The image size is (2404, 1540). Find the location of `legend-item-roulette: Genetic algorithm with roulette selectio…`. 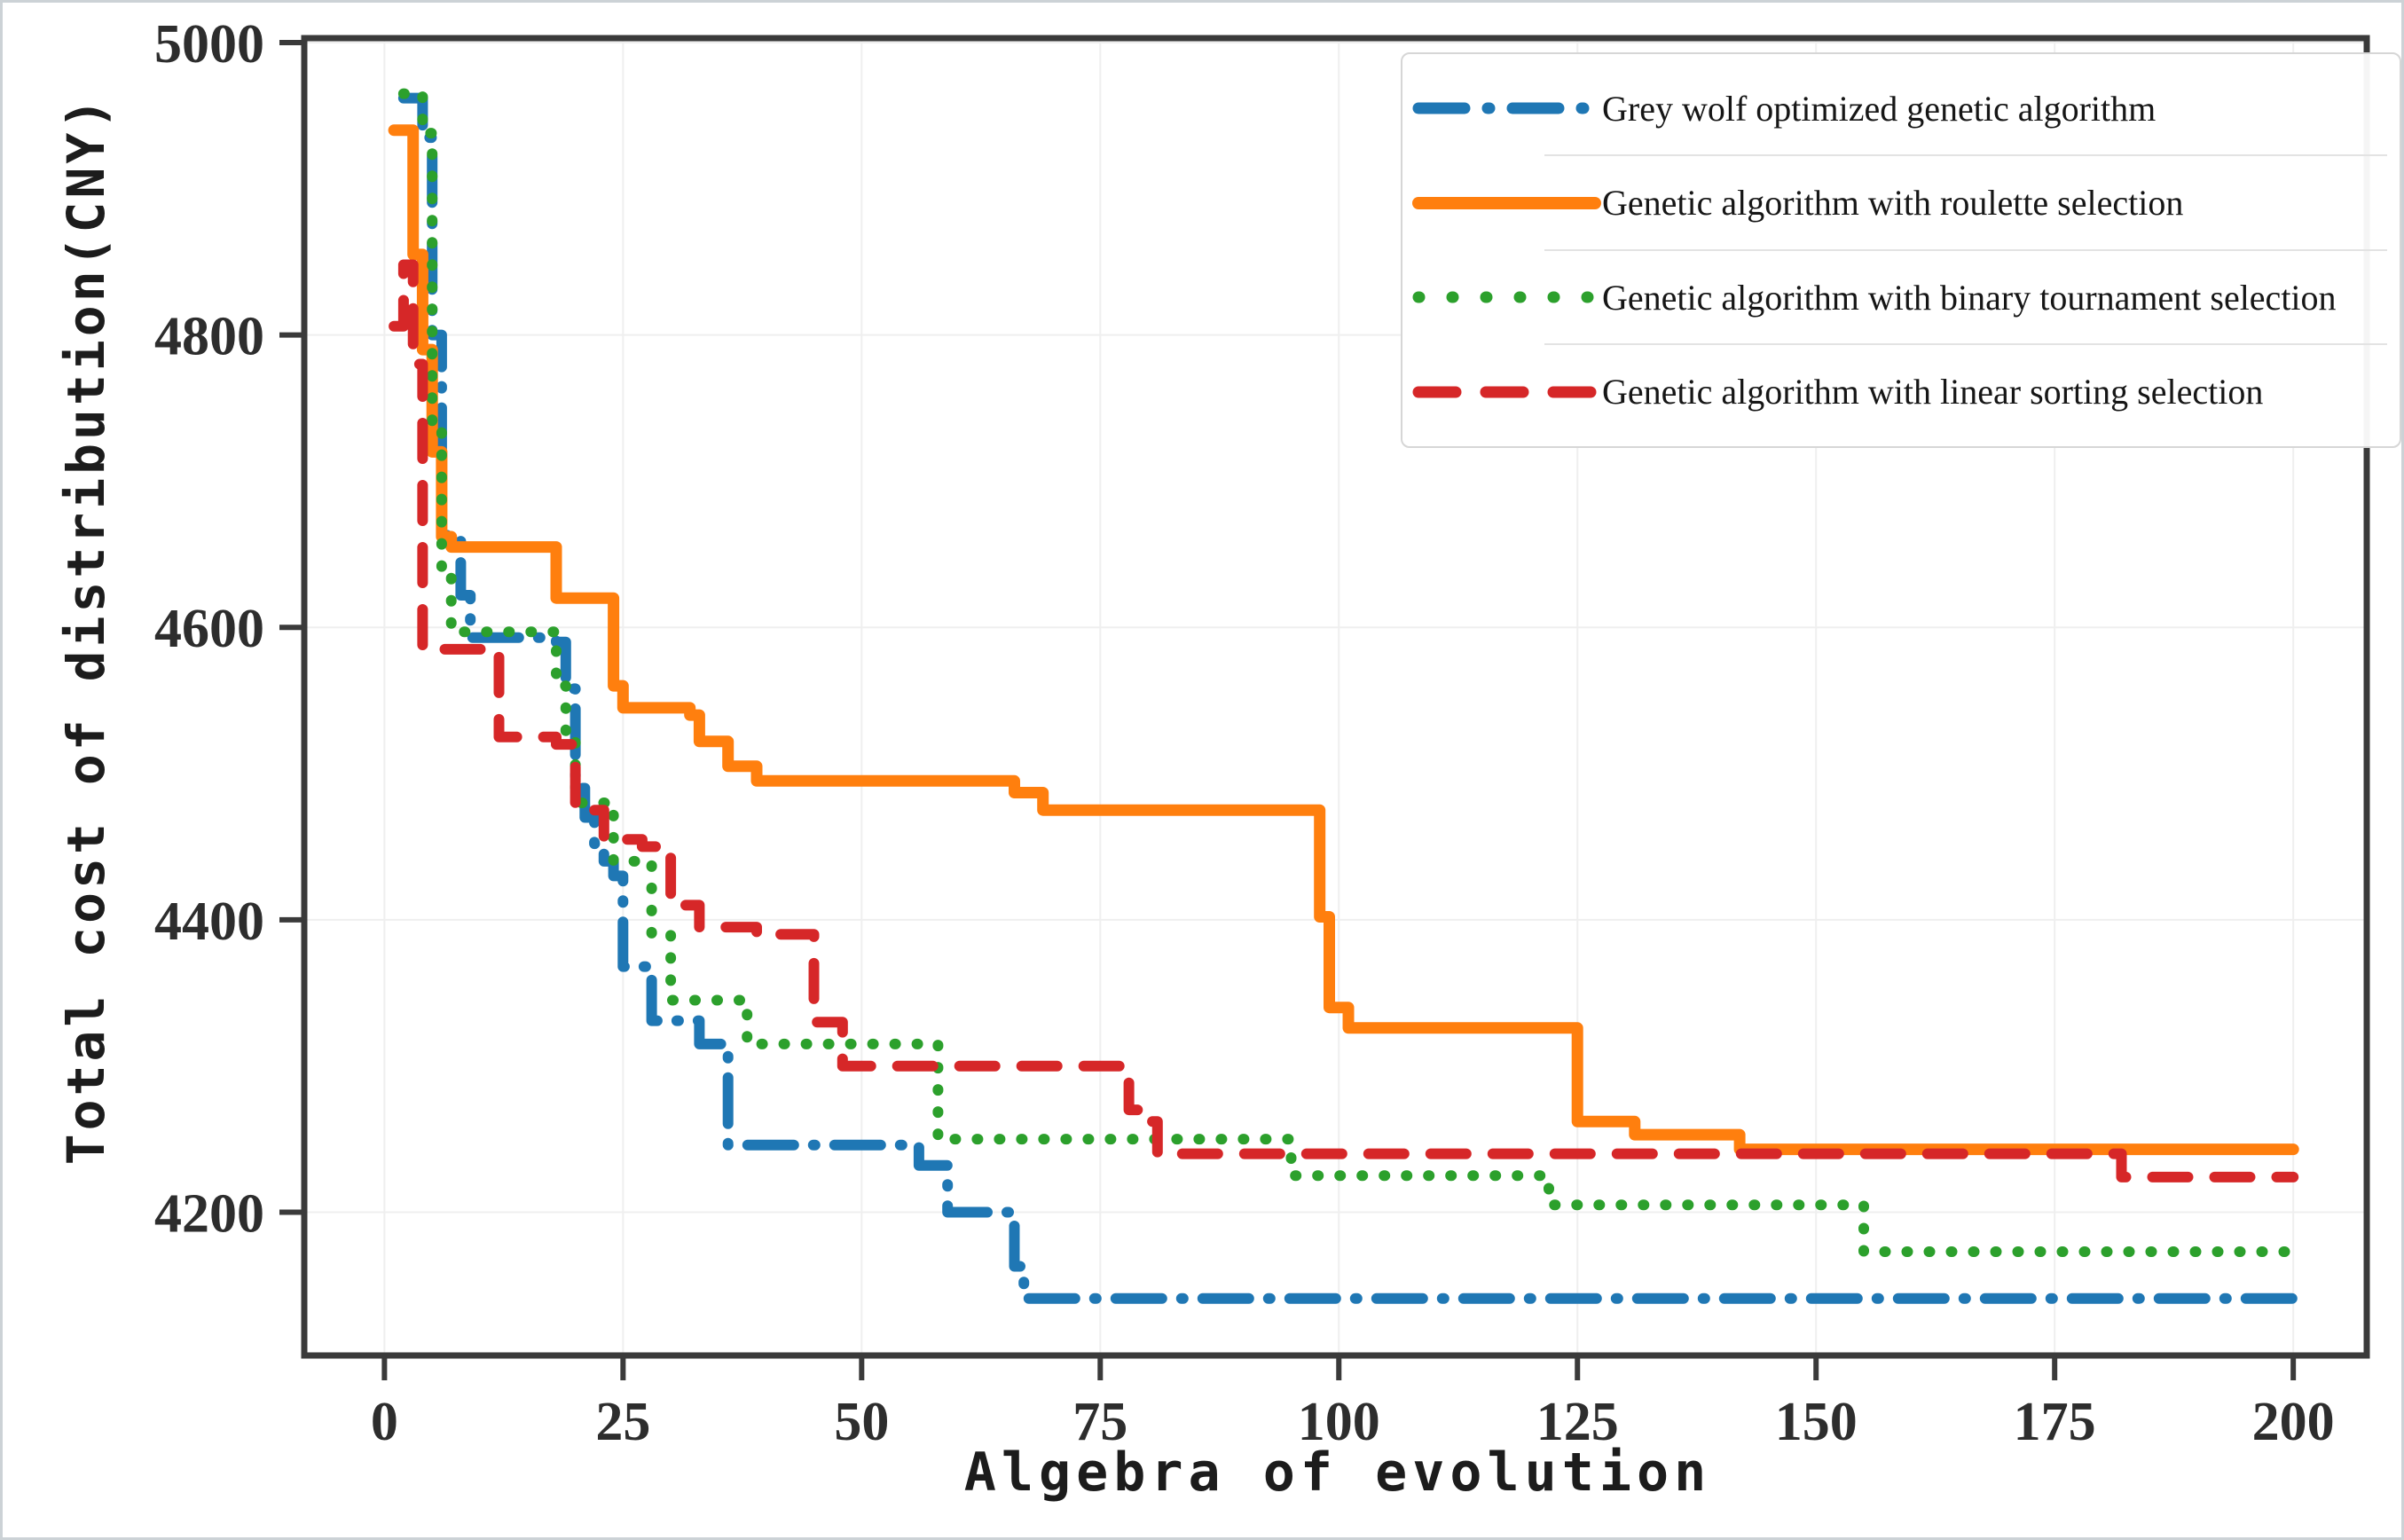

legend-item-roulette: Genetic algorithm with roulette selectio… is located at coordinates (1901, 204).